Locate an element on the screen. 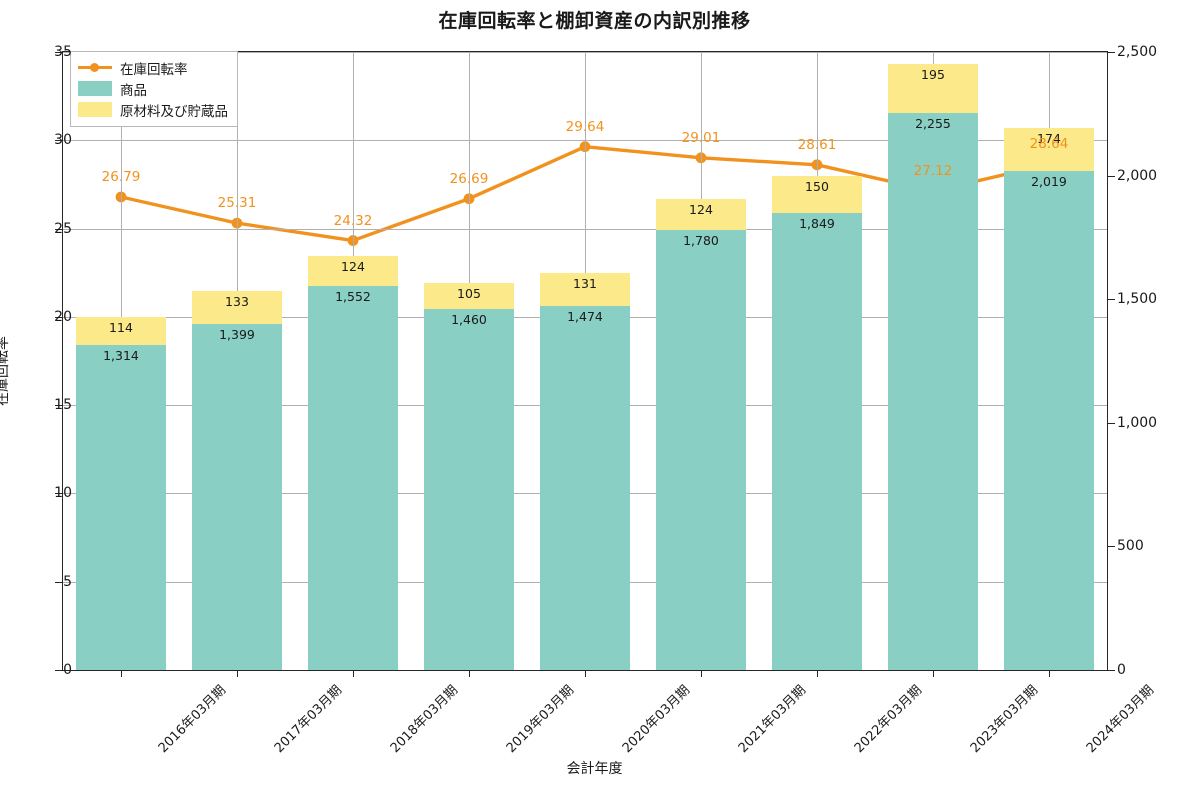 Image resolution: width=1189 pixels, height=789 pixels. x-axis-tick-label: 2018年03月期 is located at coordinates (424, 719).